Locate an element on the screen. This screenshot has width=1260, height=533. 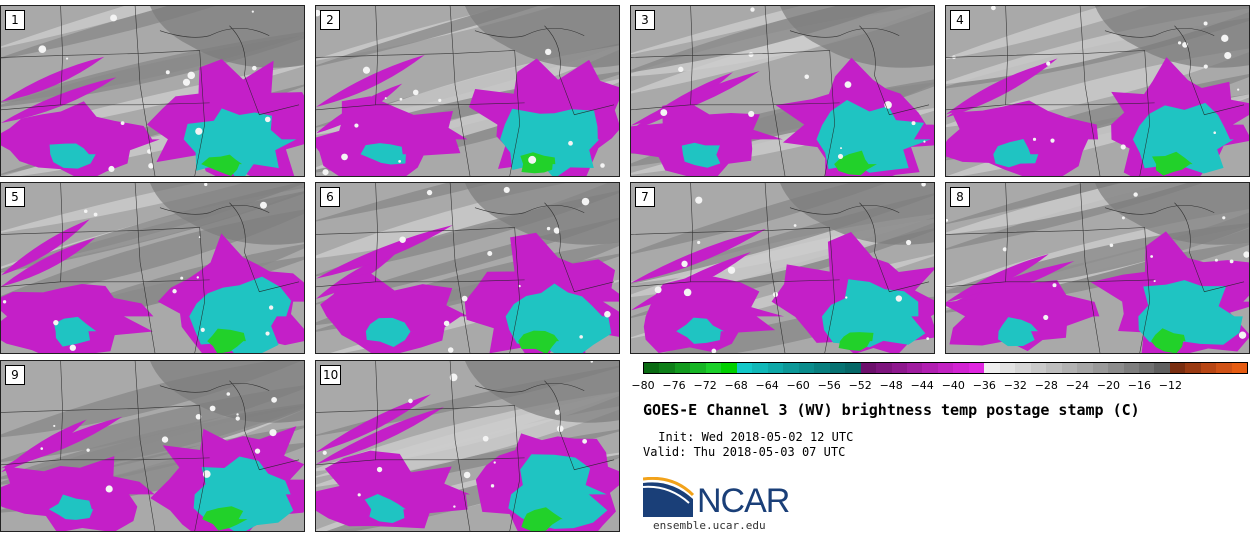
colorbar-tick-label: −64 is located at coordinates (767, 385).